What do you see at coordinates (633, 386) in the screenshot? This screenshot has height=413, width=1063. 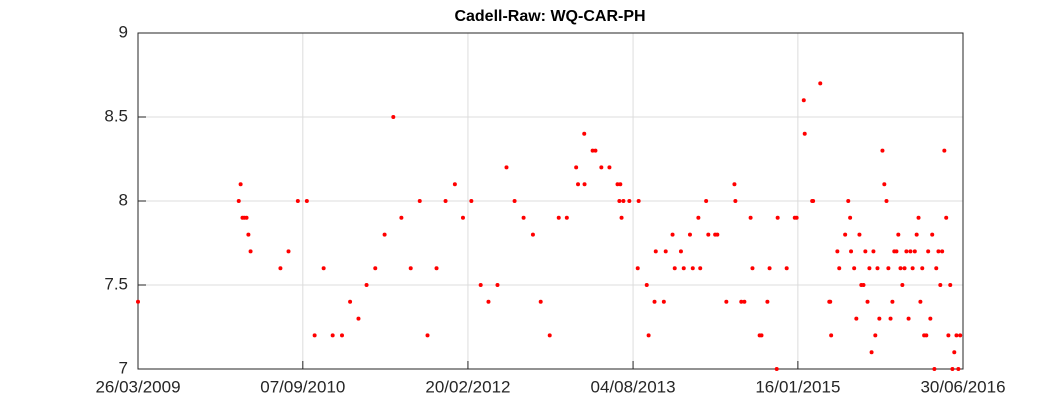 I see `x-tick-label: 04/08/2013` at bounding box center [633, 386].